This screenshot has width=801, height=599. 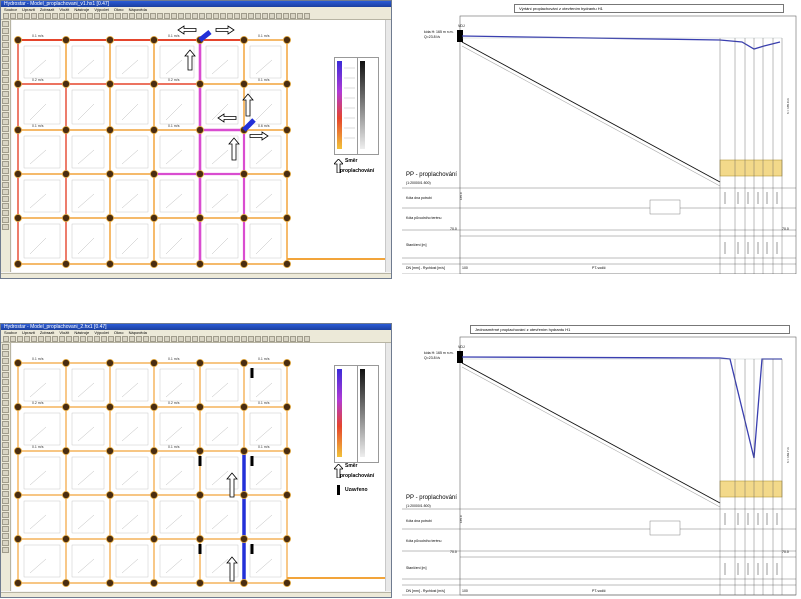 I want to click on menu-item: Nástroje, so click(x=82, y=332).